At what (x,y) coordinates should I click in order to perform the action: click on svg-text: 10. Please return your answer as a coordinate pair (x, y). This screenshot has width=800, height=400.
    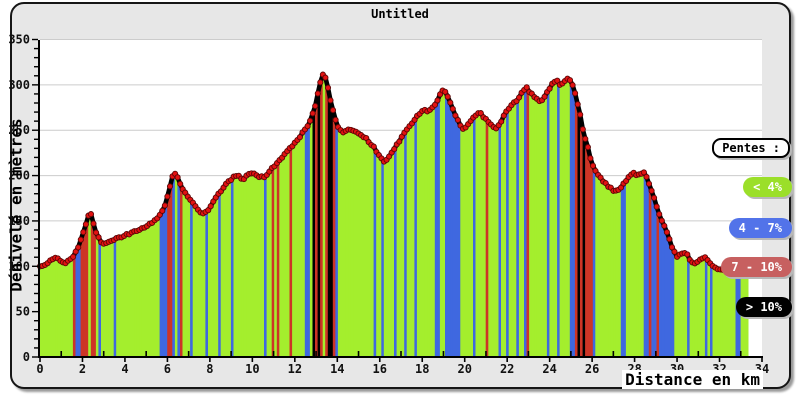
    Looking at the image, I should click on (252, 369).